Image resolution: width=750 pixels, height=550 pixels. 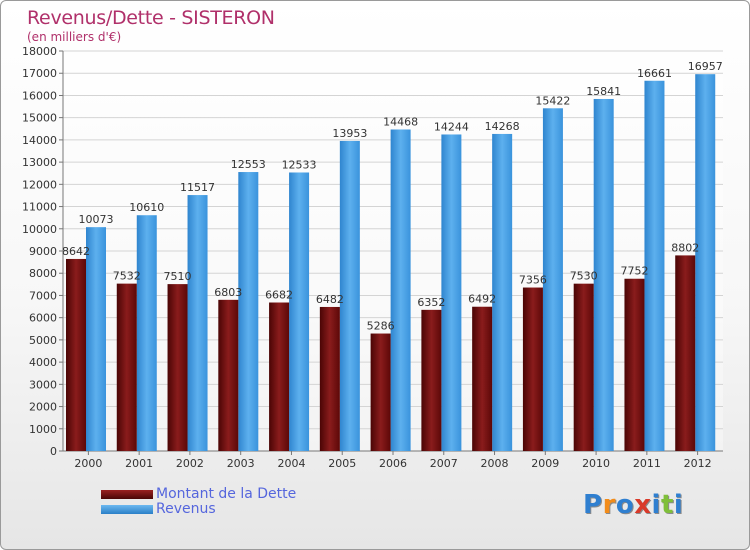 What do you see at coordinates (39, 207) in the screenshot?
I see `y-tick-label: 11000` at bounding box center [39, 207].